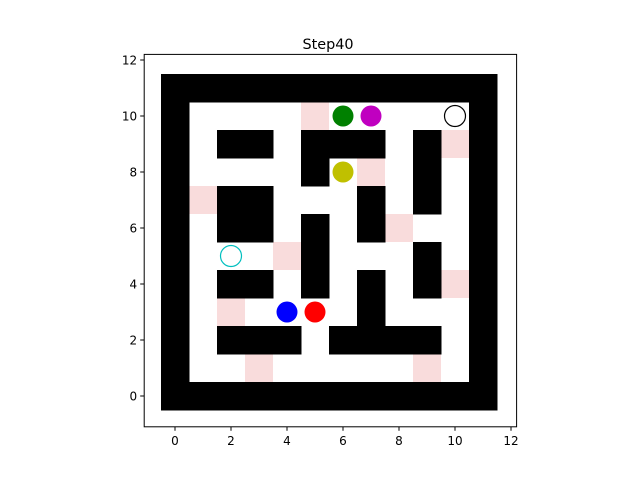 Image resolution: width=640 pixels, height=480 pixels. I want to click on black-goal-ring-icon, so click(455, 116).